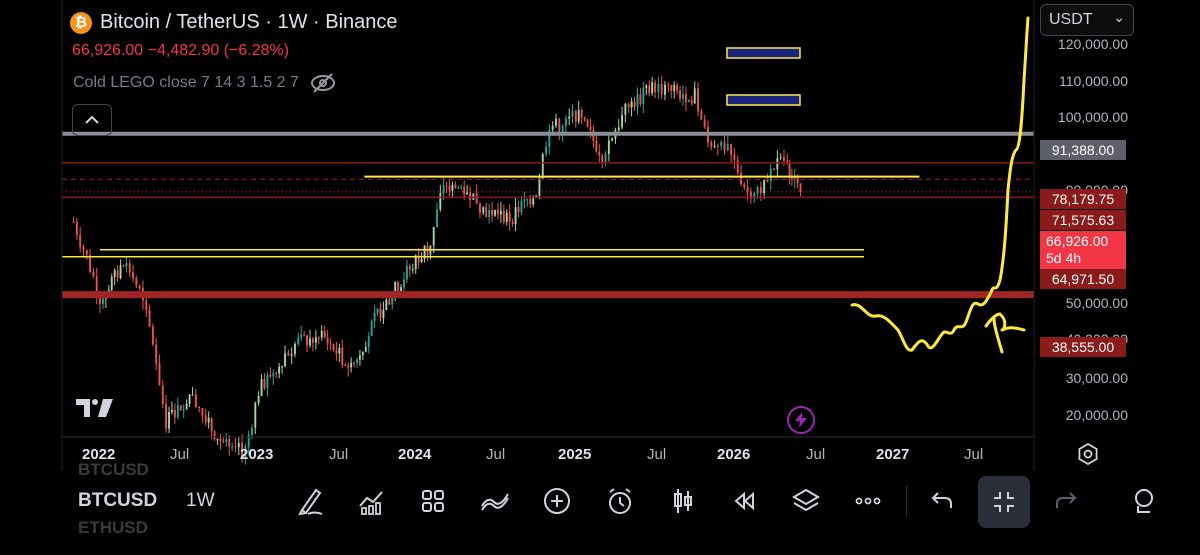 The image size is (1200, 555). I want to click on indicators-icon, so click(495, 501).